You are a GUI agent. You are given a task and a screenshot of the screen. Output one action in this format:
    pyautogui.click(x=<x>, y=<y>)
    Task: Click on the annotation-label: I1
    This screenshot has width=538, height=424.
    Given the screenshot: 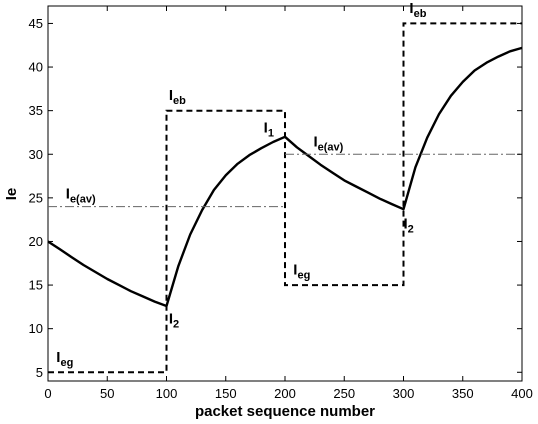 What is the action you would take?
    pyautogui.click(x=269, y=129)
    